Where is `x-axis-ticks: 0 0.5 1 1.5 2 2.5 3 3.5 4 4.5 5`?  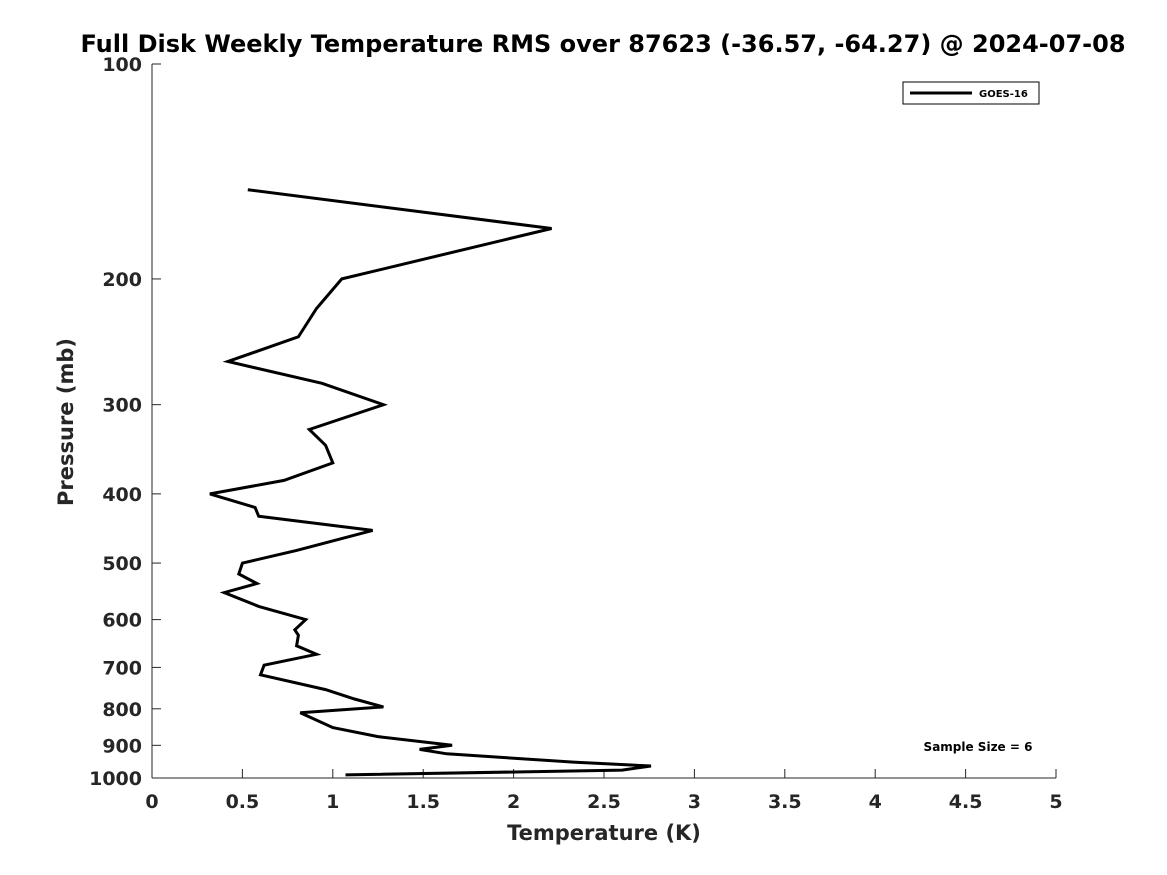 x-axis-ticks: 0 0.5 1 1.5 2 2.5 3 3.5 4 4.5 5 is located at coordinates (604, 791).